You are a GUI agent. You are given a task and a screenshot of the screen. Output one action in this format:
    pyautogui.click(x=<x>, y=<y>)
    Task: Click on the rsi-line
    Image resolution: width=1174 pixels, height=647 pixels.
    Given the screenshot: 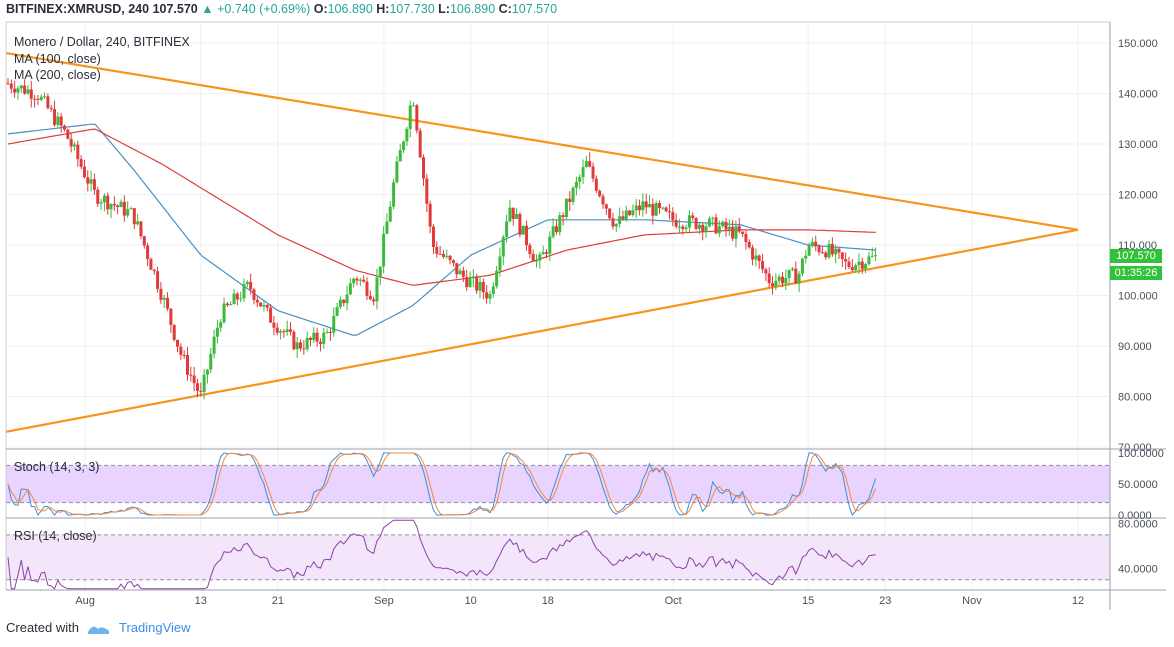 What is the action you would take?
    pyautogui.click(x=441, y=554)
    